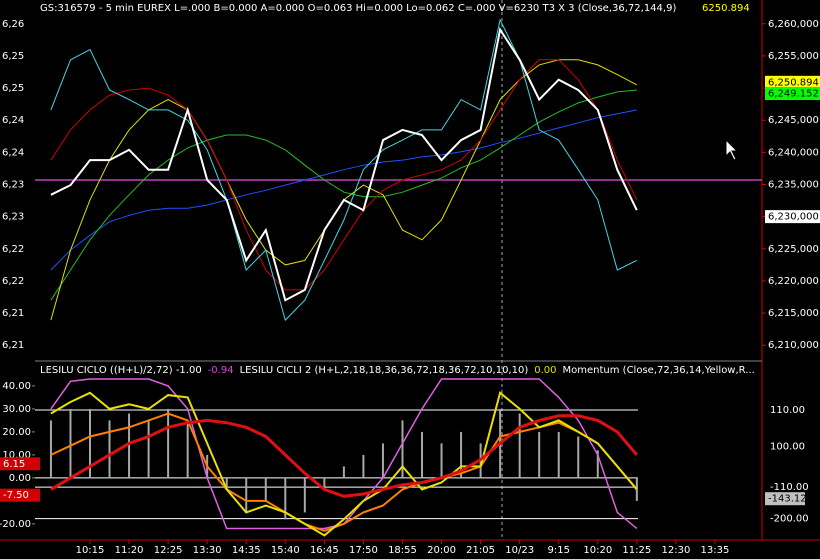  What do you see at coordinates (402, 550) in the screenshot?
I see `x-tick-label: 18:55` at bounding box center [402, 550].